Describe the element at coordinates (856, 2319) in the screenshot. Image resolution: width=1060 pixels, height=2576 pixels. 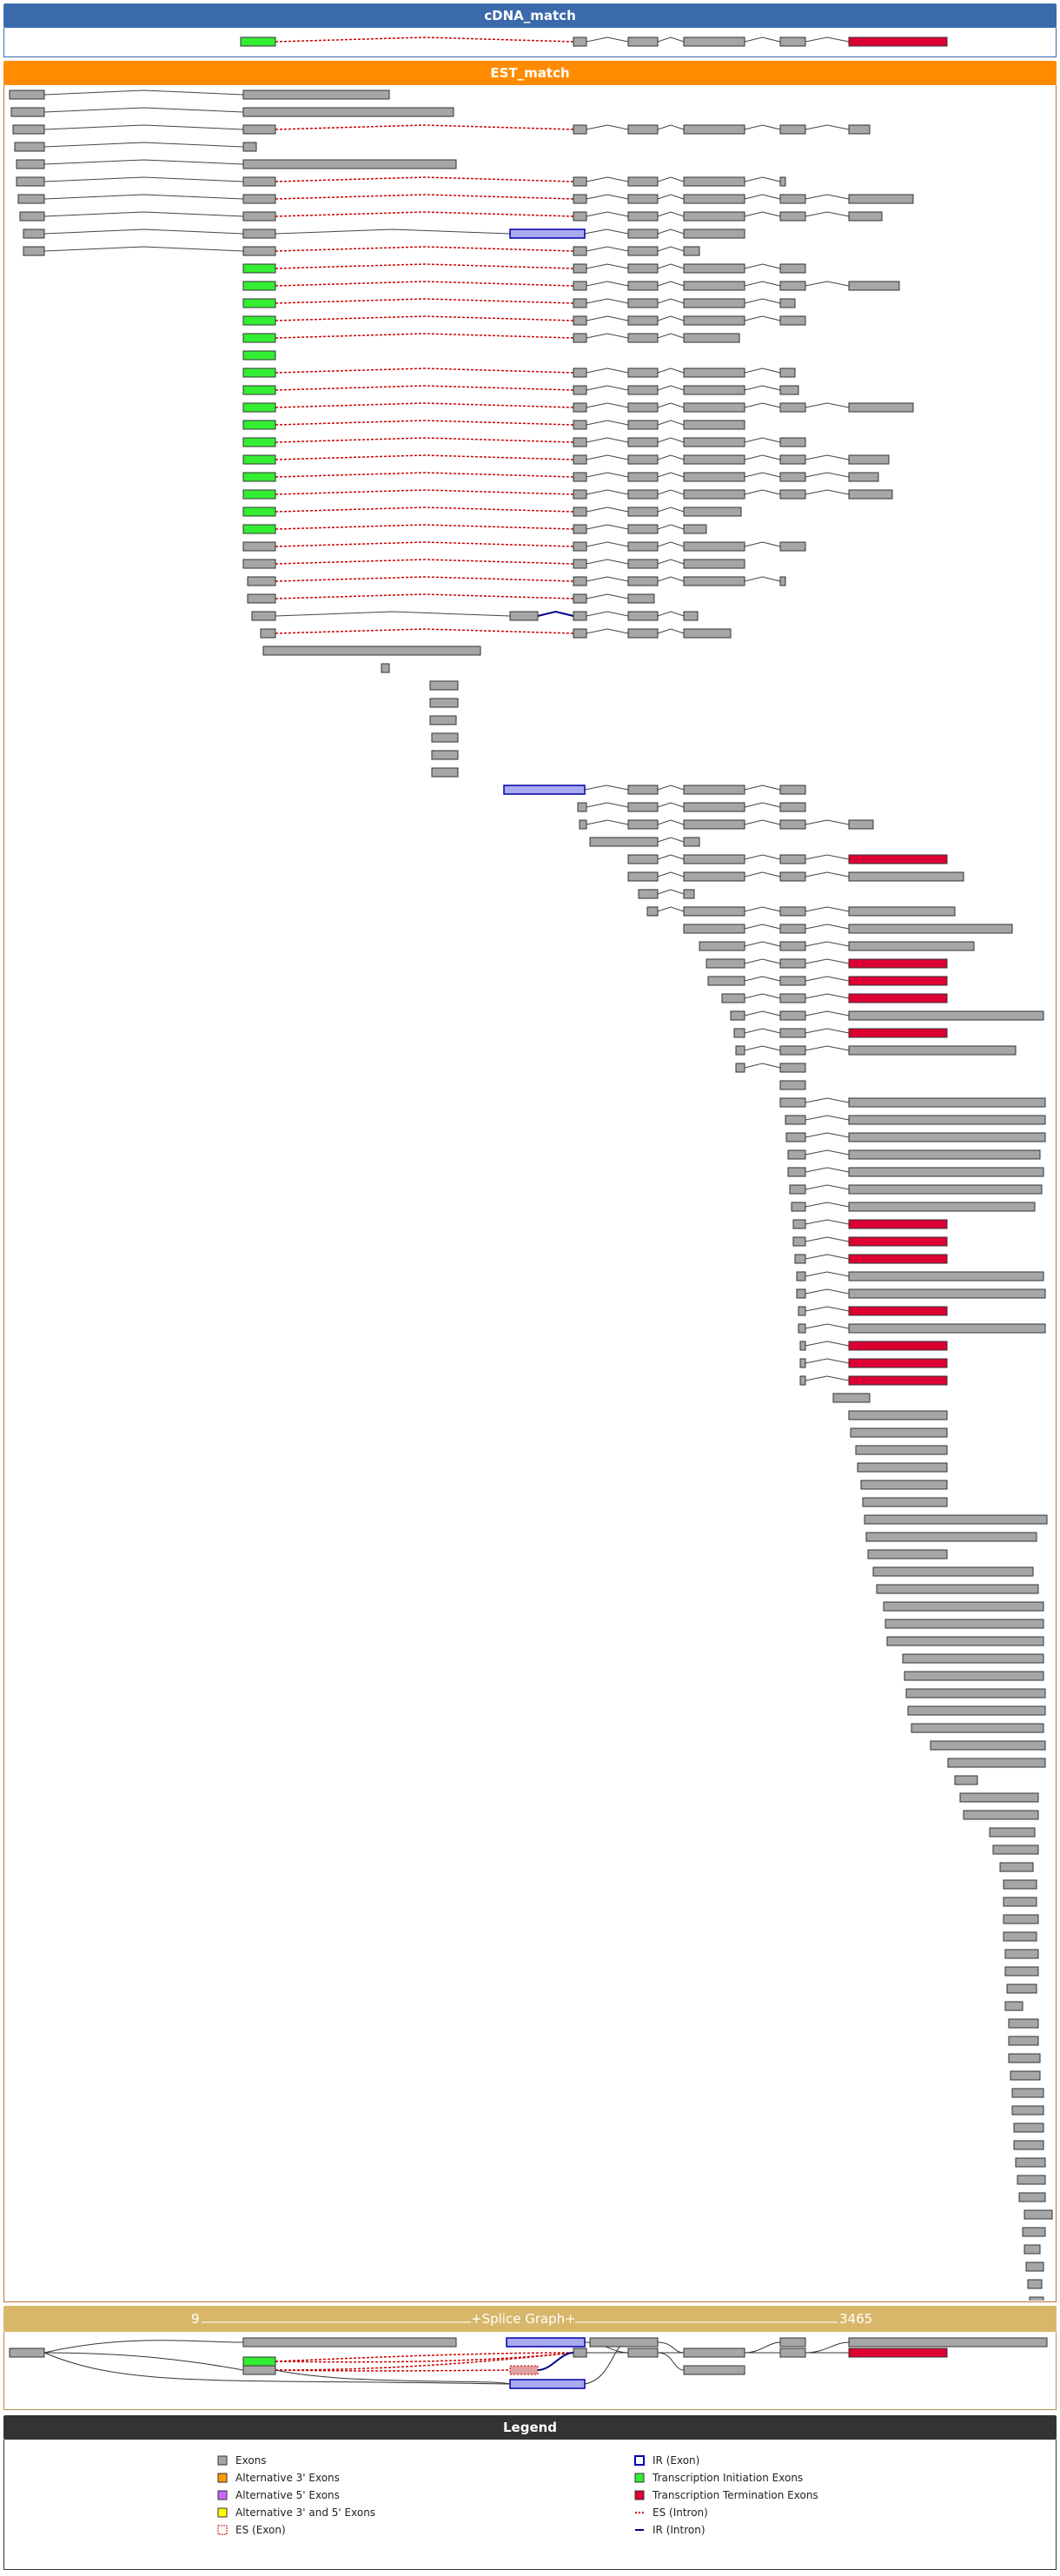
I see `splice-end: 3465` at that location.